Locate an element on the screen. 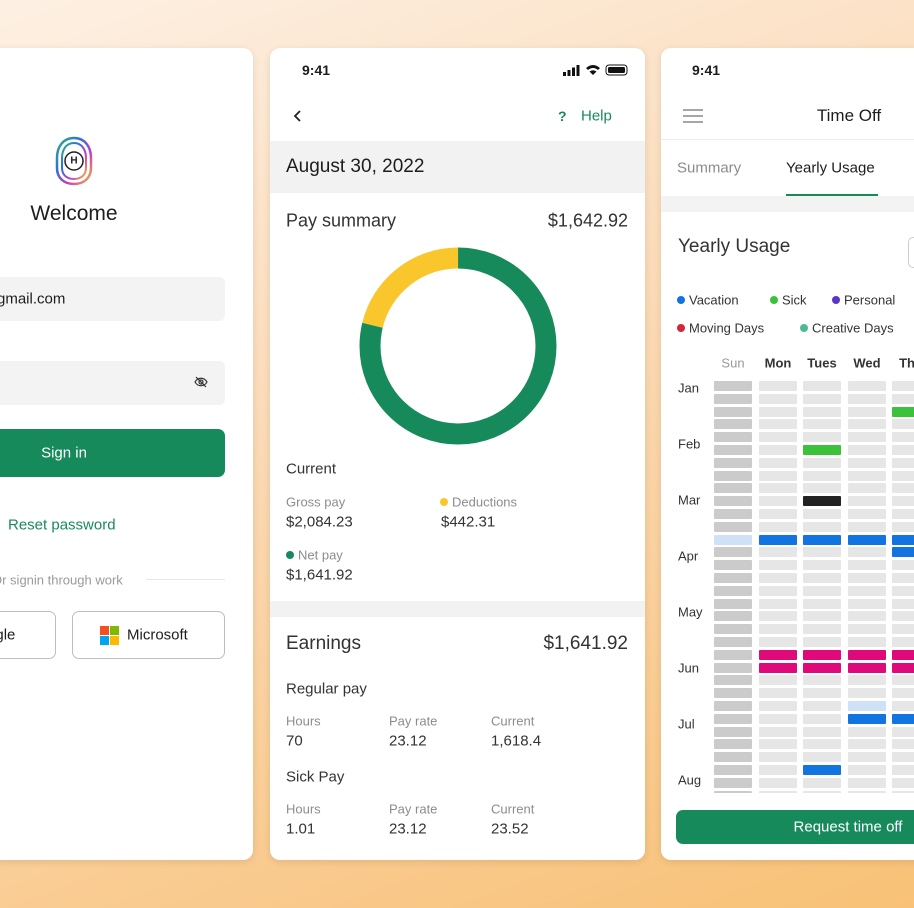 The height and width of the screenshot is (908, 914). tab-underline is located at coordinates (832, 195).